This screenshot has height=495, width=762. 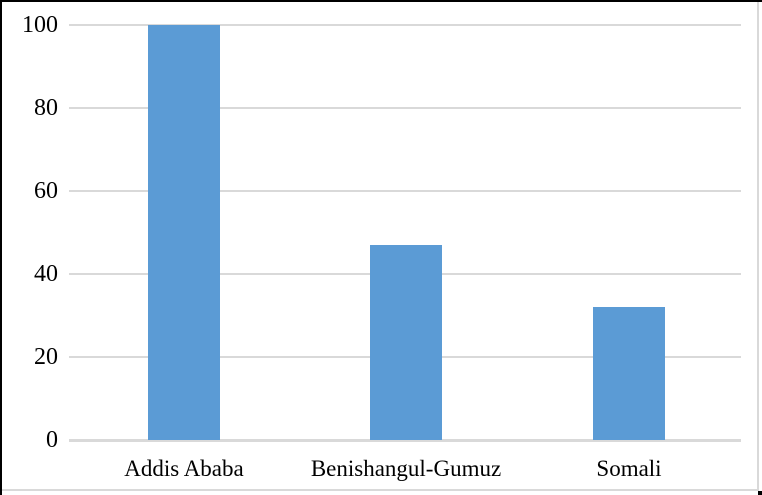 I want to click on chart-border-bottom, so click(x=380, y=490).